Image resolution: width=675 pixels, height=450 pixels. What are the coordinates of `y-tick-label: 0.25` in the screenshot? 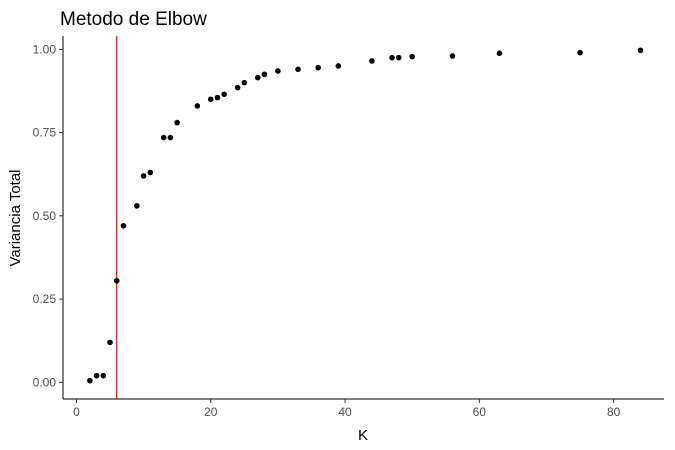 It's located at (45, 299).